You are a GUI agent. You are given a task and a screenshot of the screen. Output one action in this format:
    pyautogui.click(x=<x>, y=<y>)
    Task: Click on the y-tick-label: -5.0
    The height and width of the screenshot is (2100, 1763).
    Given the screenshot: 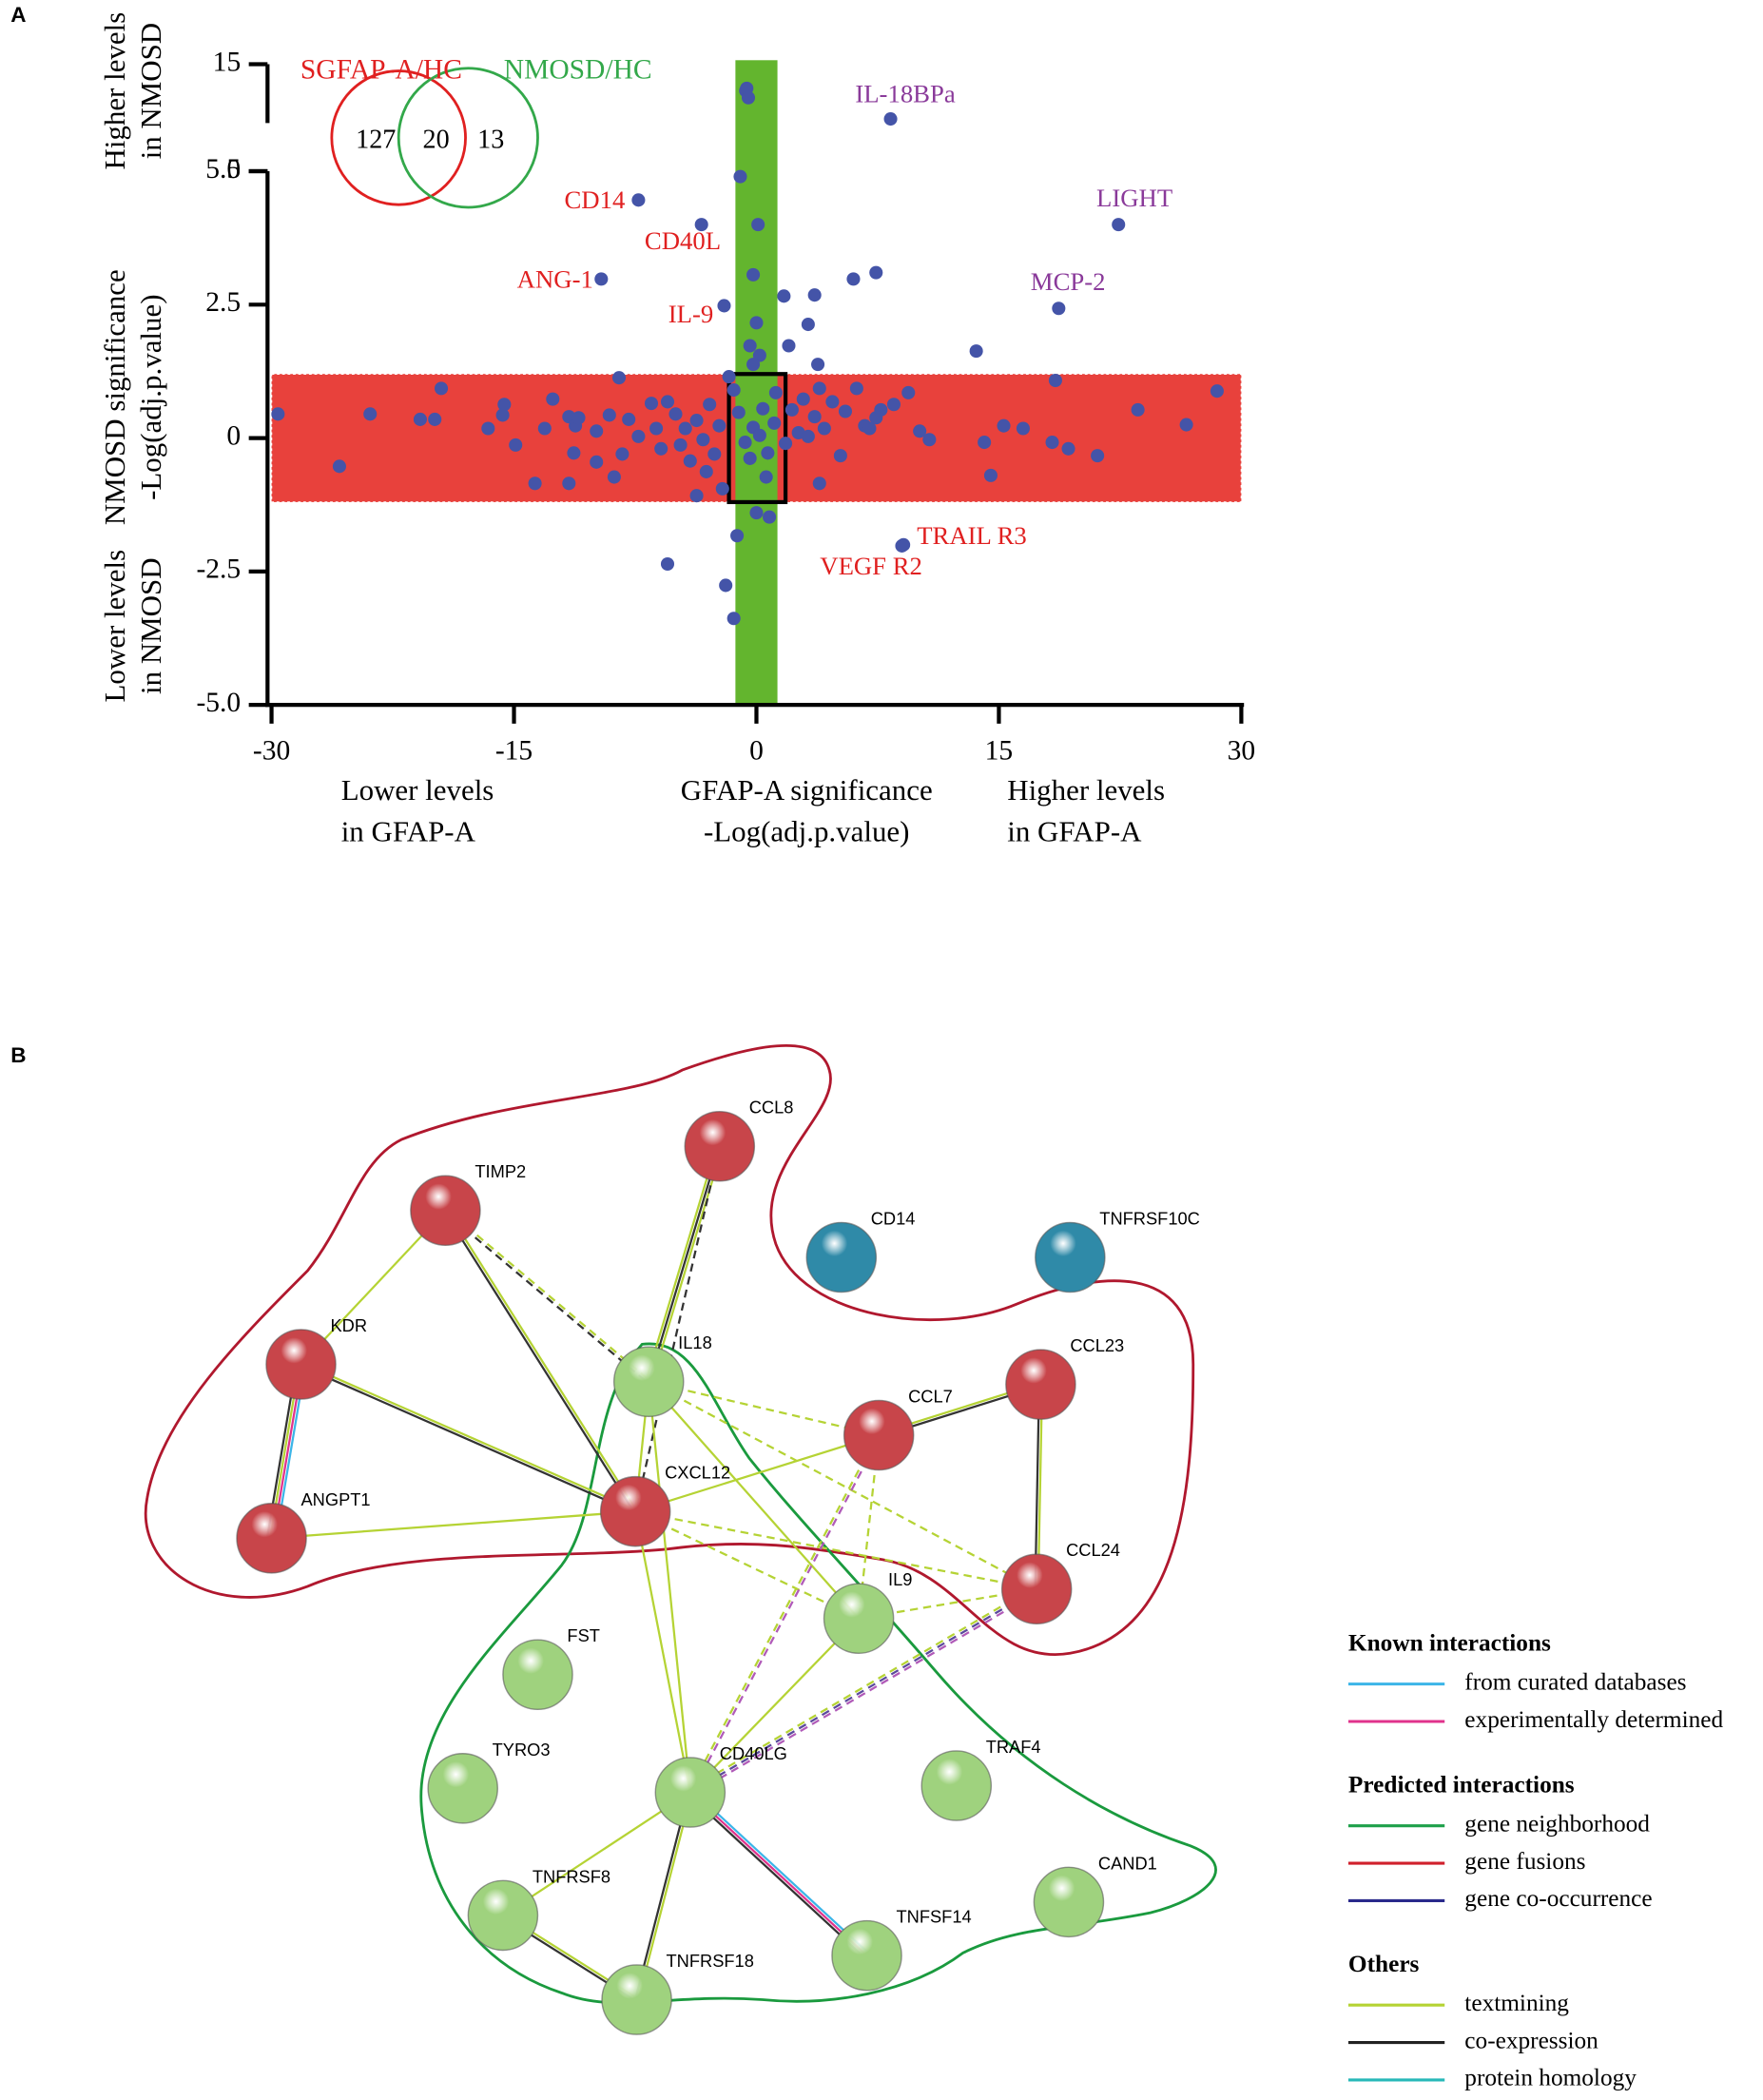 What is the action you would take?
    pyautogui.click(x=218, y=703)
    